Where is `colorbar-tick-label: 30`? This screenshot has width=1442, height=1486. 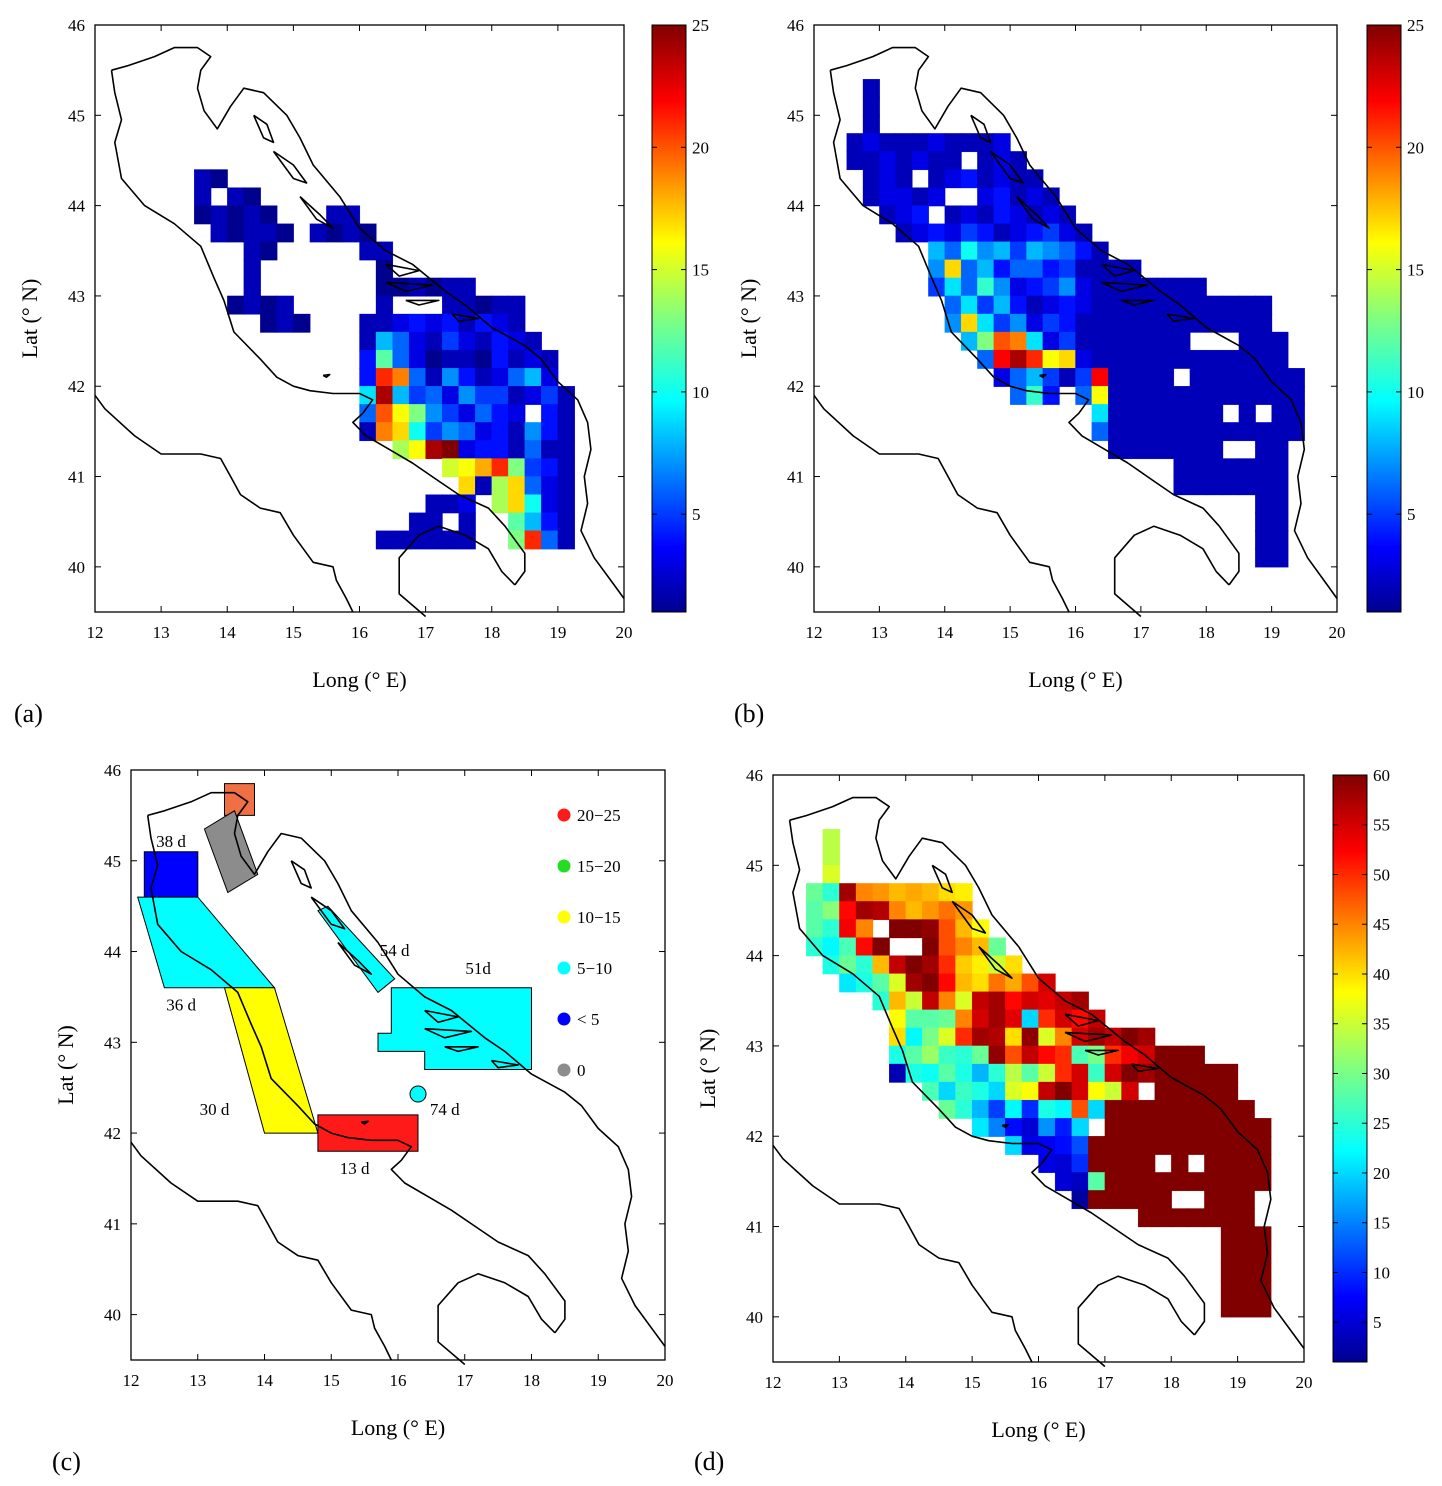
colorbar-tick-label: 30 is located at coordinates (1381, 1073).